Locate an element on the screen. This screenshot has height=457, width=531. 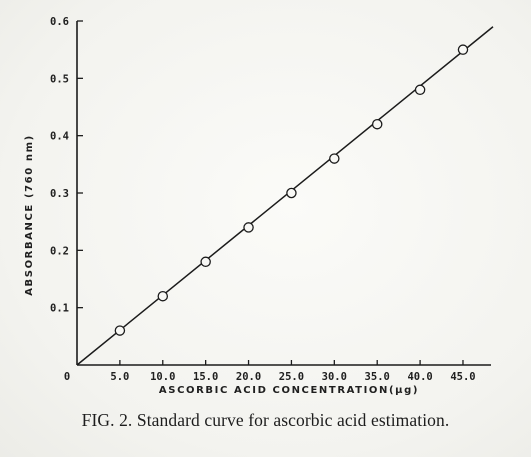
x-tick-label: 25.0 is located at coordinates (291, 377).